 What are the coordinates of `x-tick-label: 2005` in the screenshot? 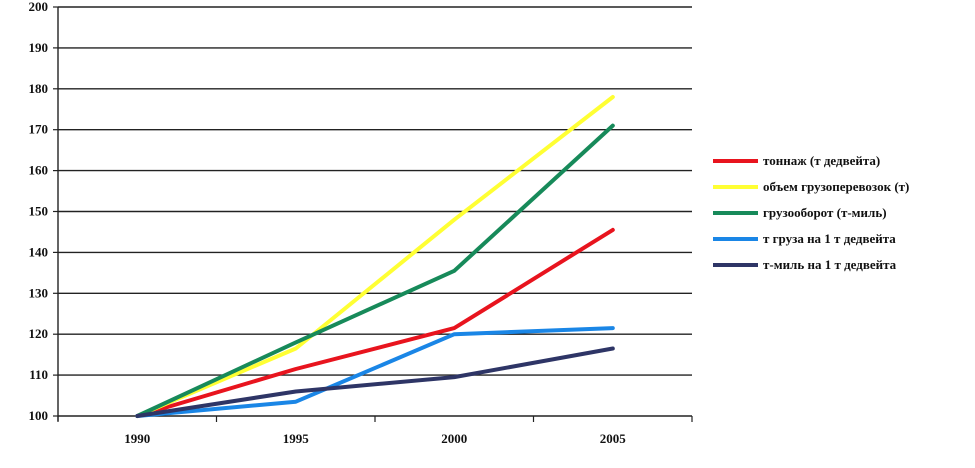 It's located at (613, 438).